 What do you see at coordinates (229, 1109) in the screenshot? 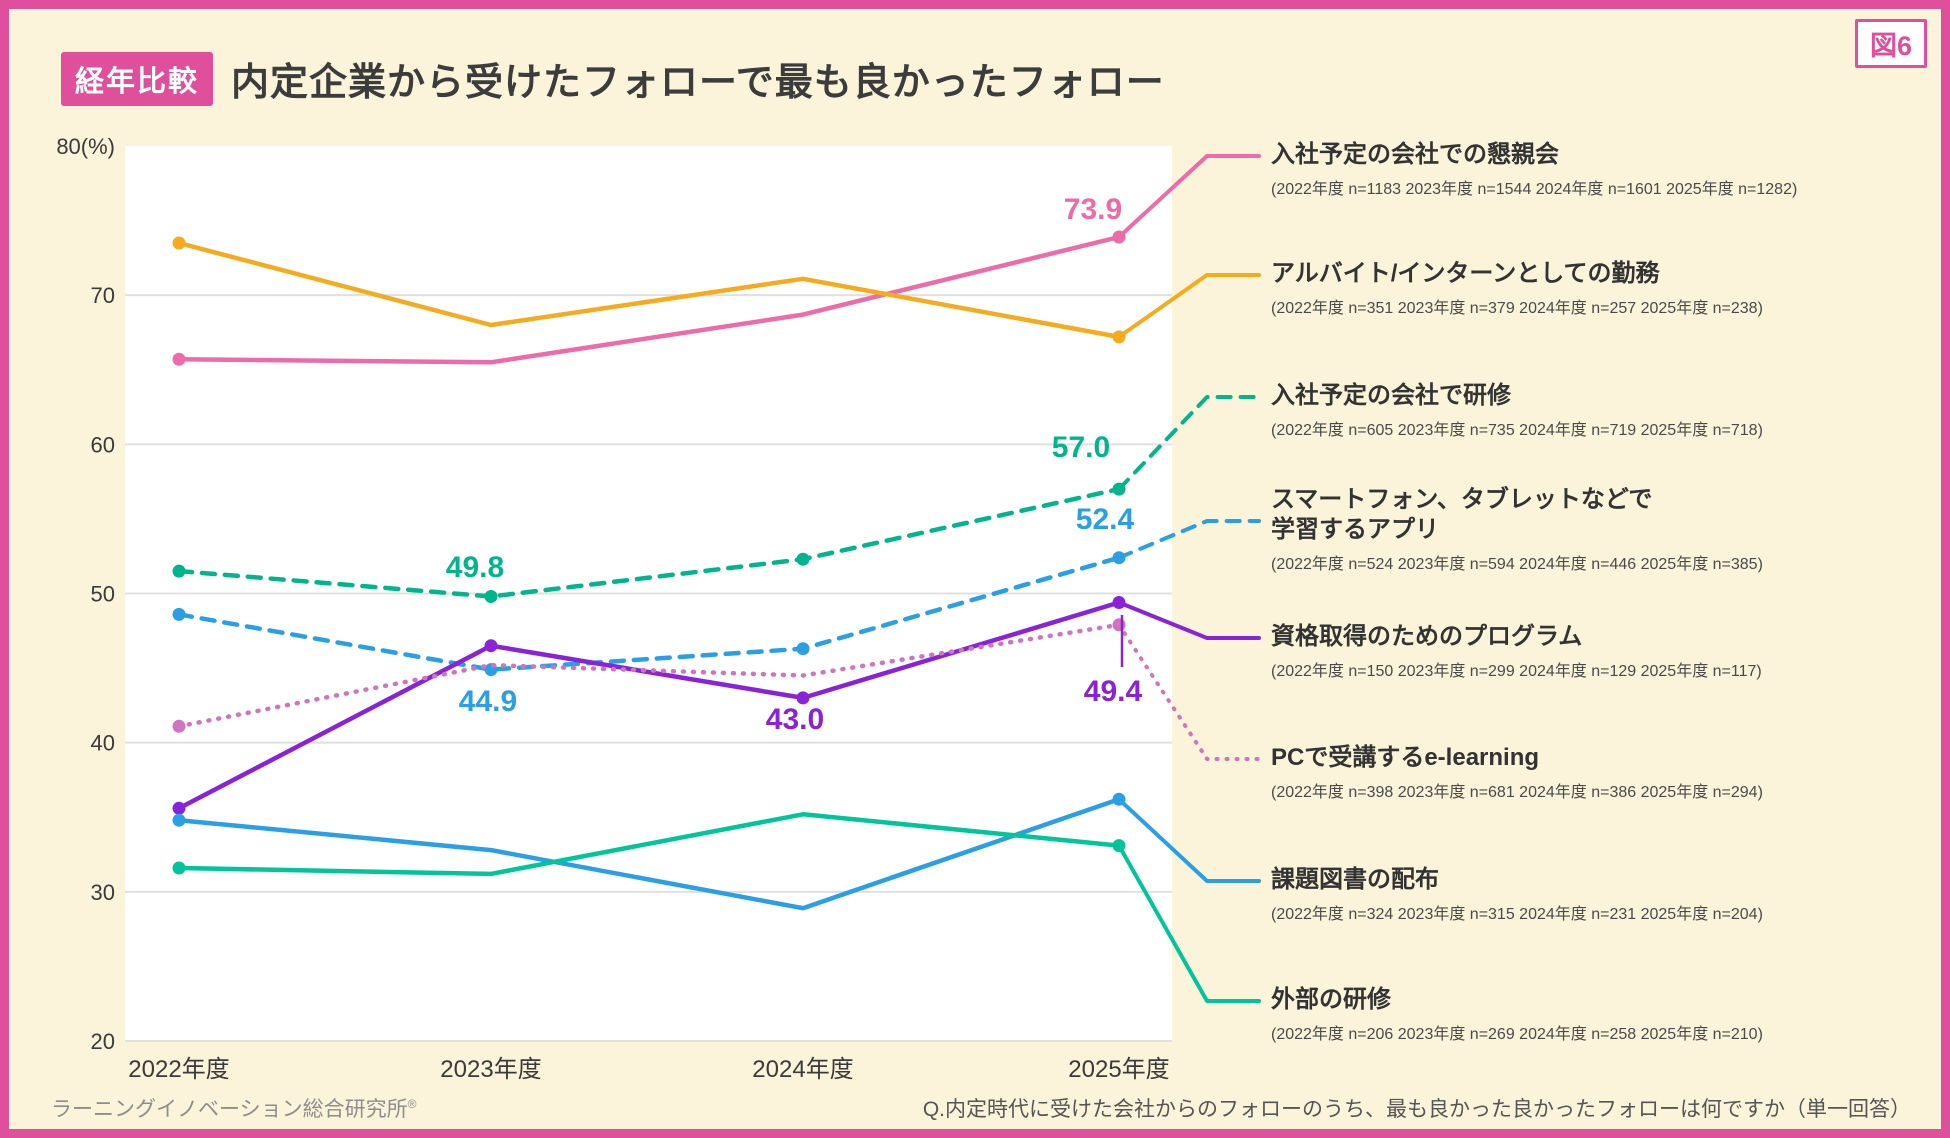
I see `source-name: ラーニングイノベーション総合研究所` at bounding box center [229, 1109].